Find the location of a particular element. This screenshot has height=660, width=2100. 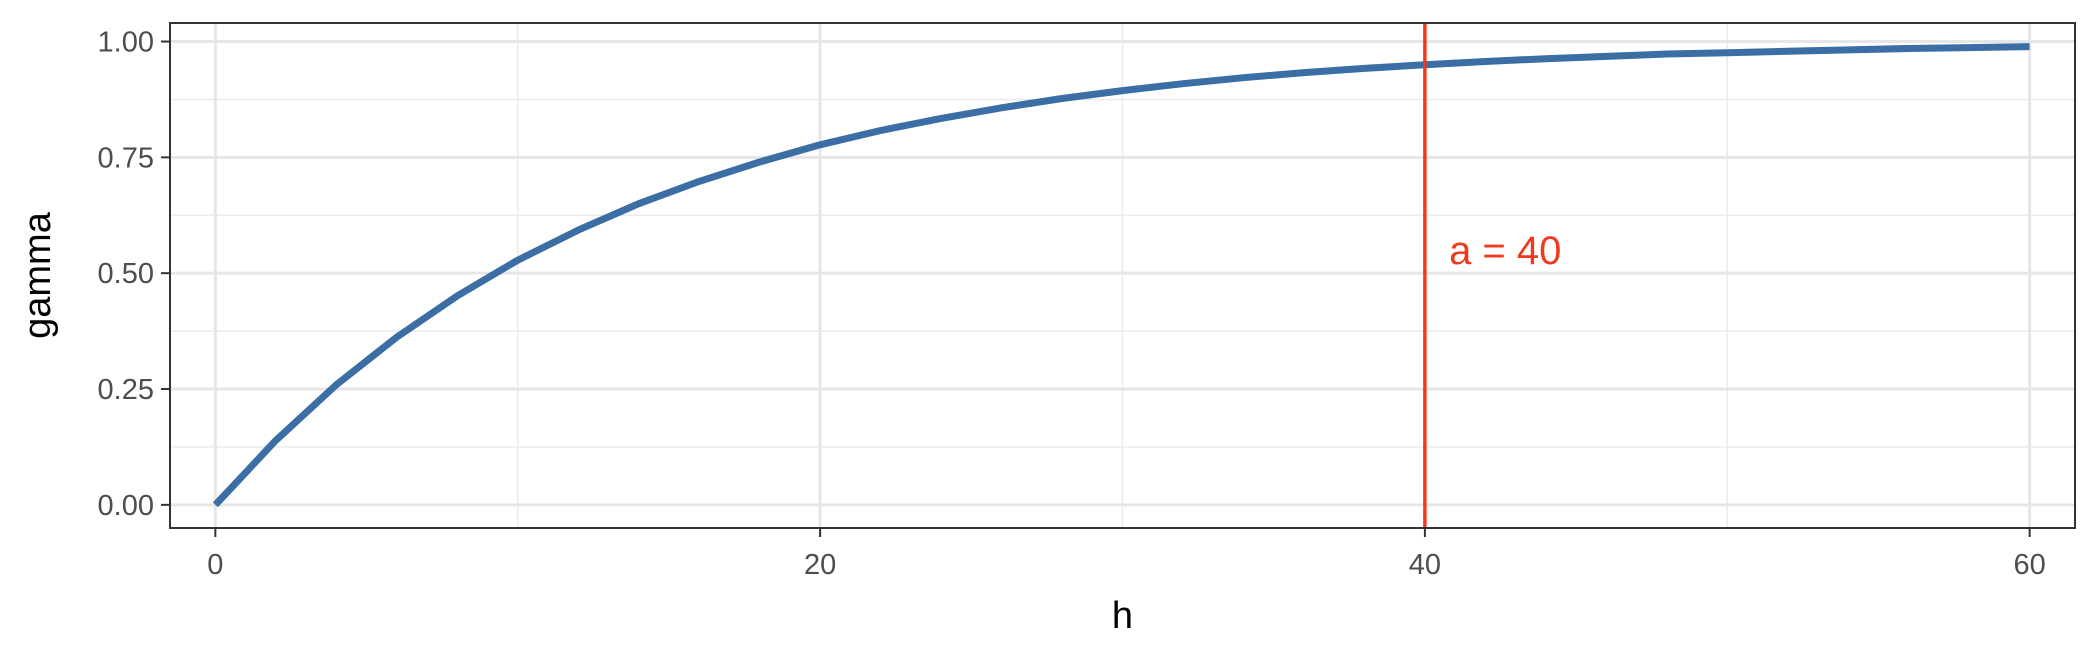

y-tick-label: 0.00 is located at coordinates (126, 506).